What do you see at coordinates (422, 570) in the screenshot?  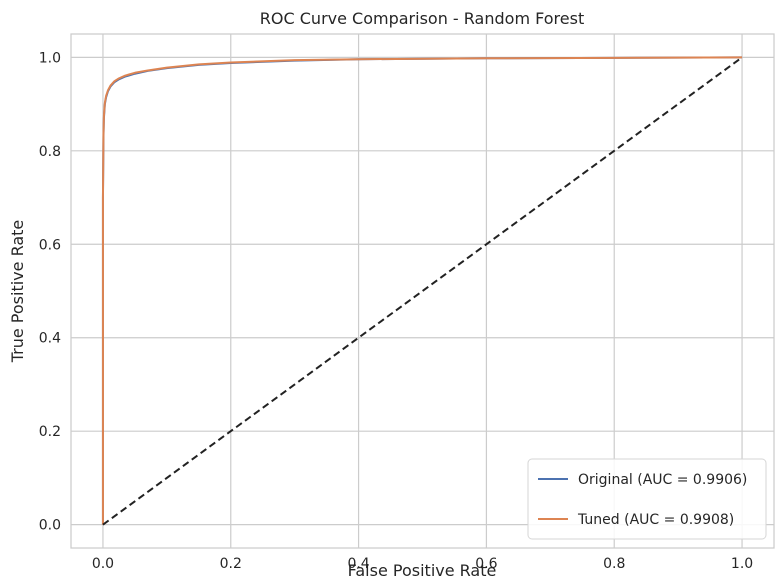 I see `x-axis-label: False Positive Rate` at bounding box center [422, 570].